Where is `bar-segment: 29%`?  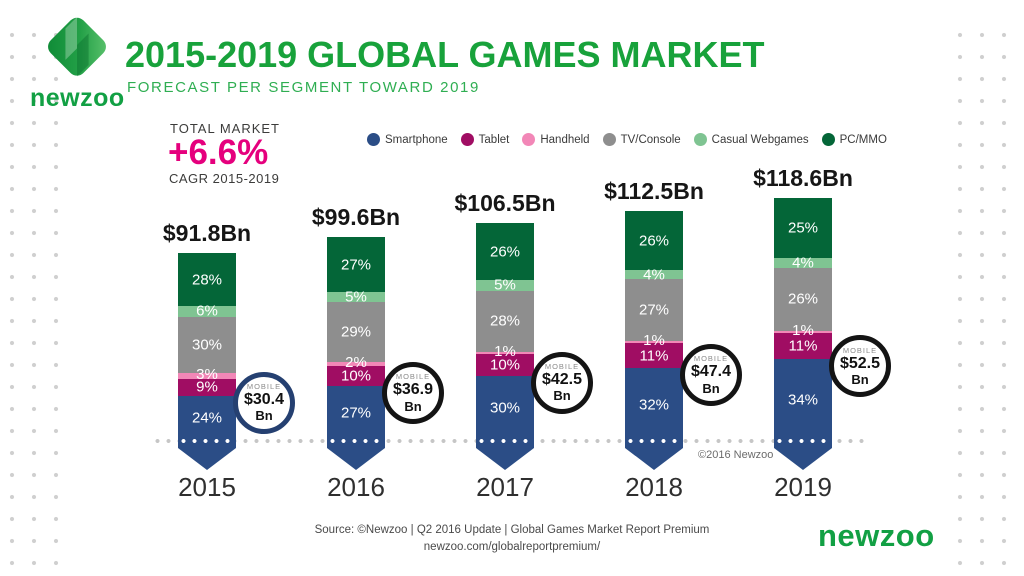
bar-segment: 29% is located at coordinates (356, 332).